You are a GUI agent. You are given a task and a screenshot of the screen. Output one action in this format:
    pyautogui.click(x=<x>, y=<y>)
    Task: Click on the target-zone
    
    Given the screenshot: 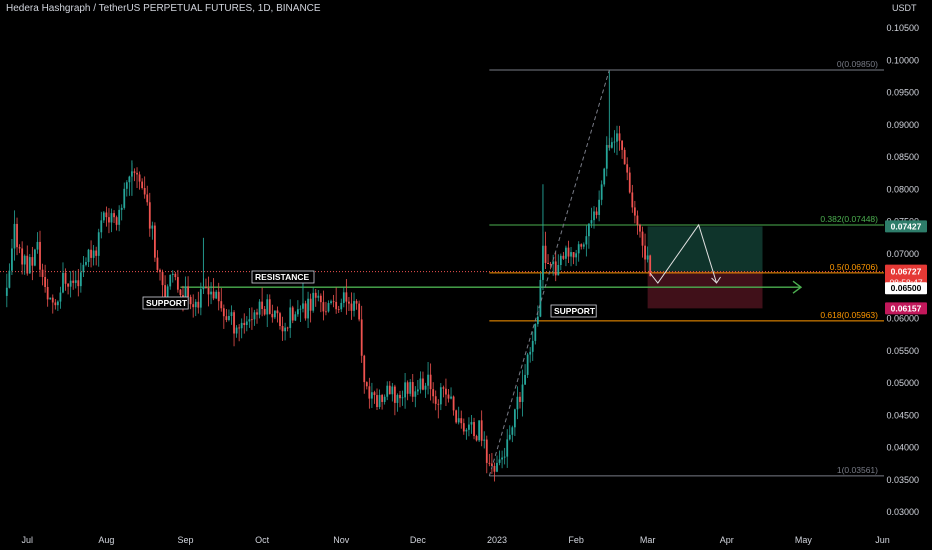 What is the action you would take?
    pyautogui.click(x=705, y=249)
    